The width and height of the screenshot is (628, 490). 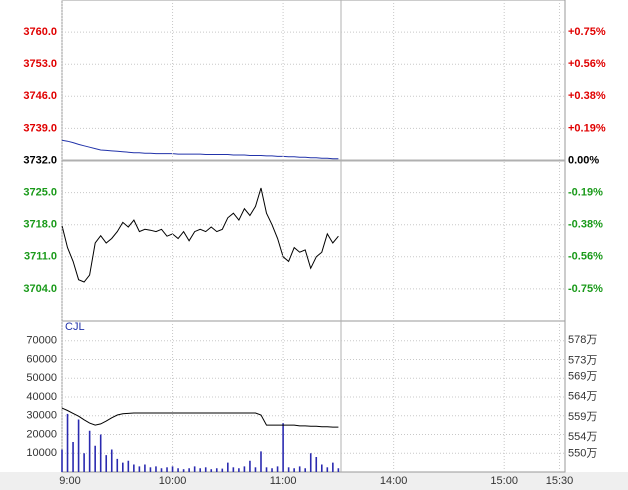 I want to click on x-tick-label: 15:30, so click(x=560, y=481).